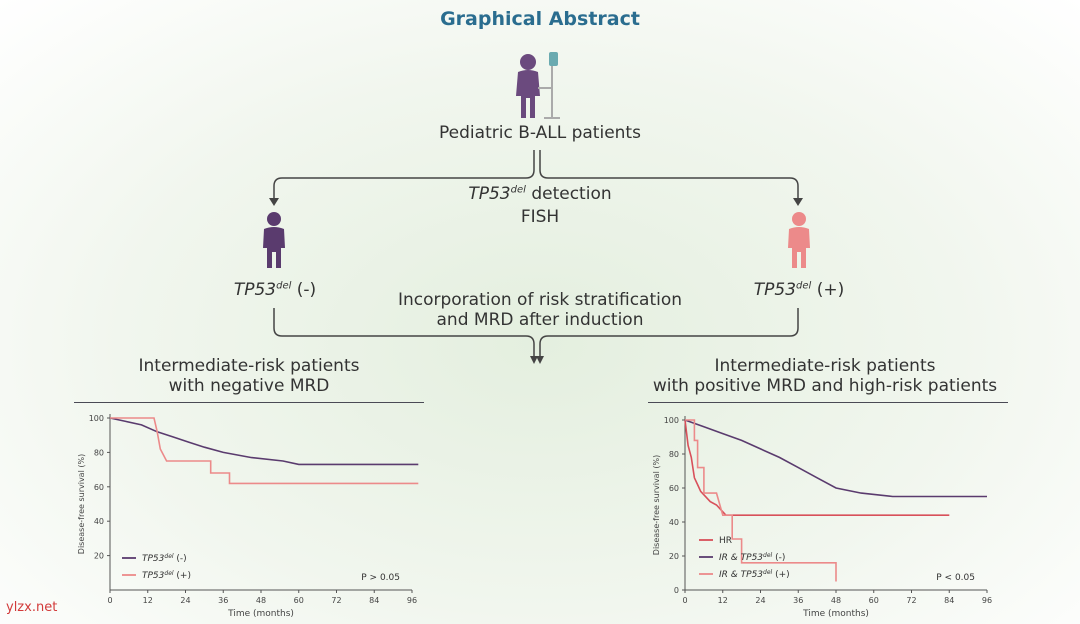  What do you see at coordinates (828, 402) in the screenshot?
I see `right-panel-rule` at bounding box center [828, 402].